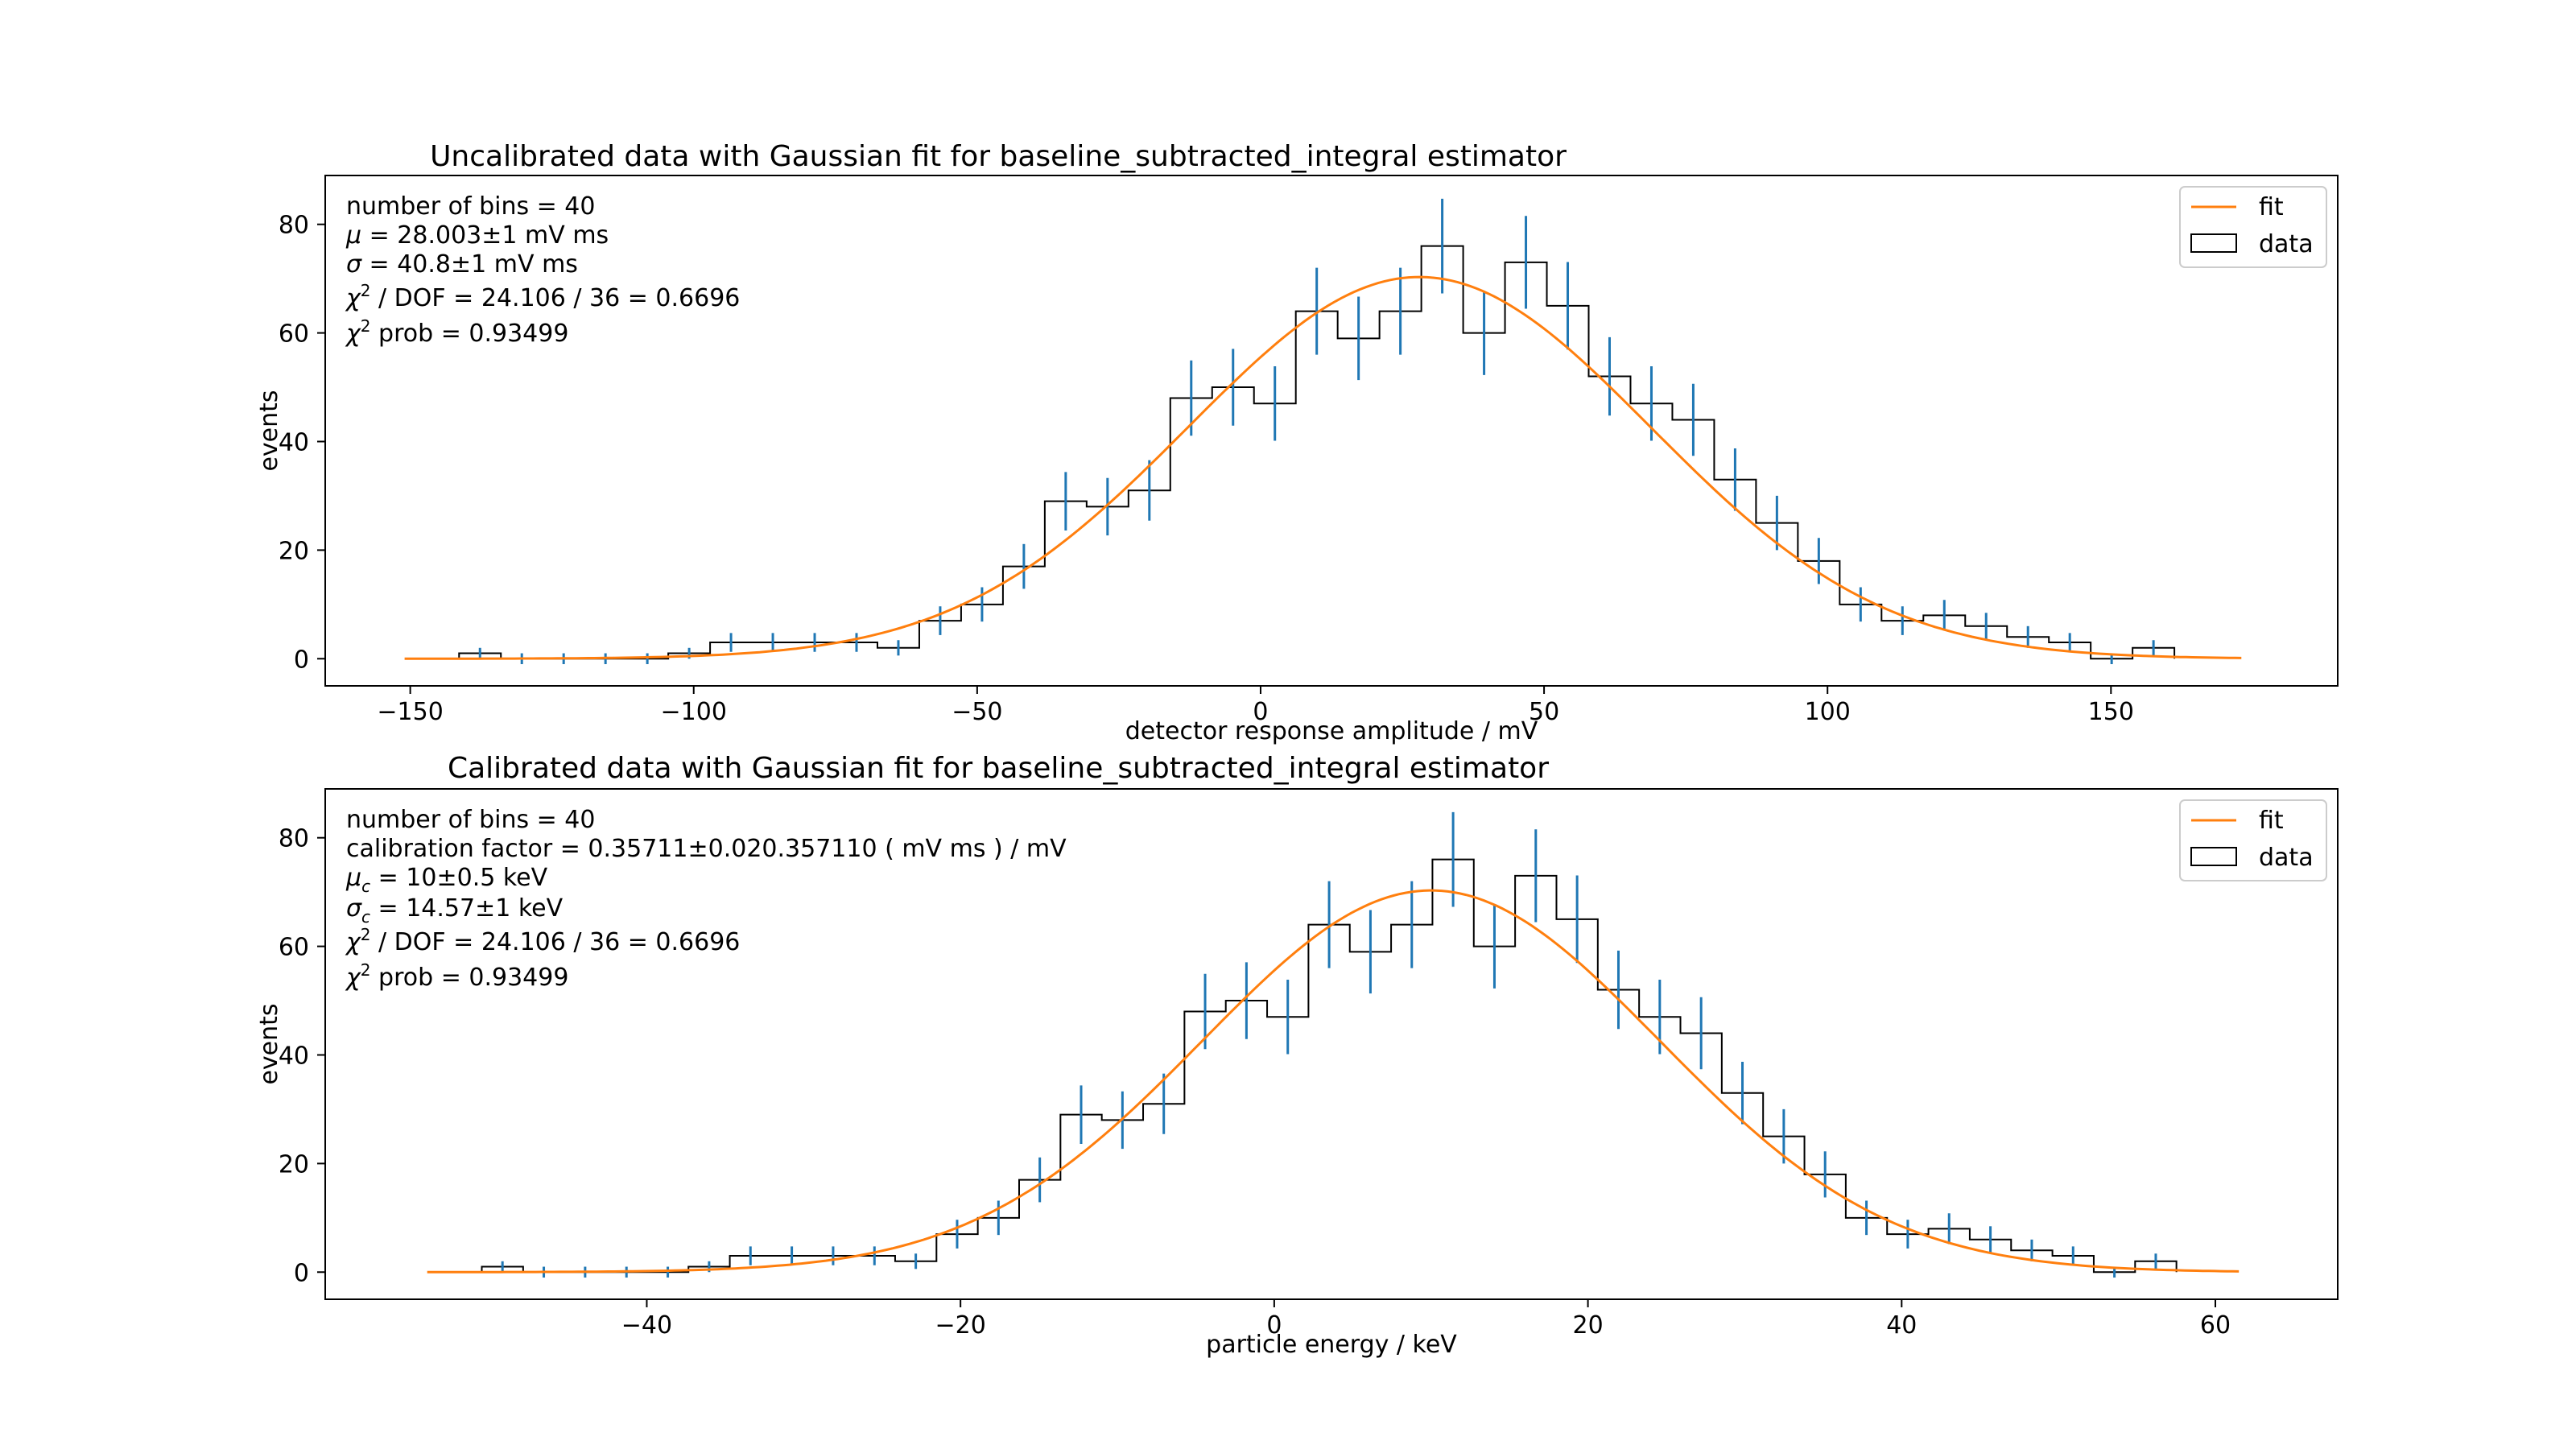 The width and height of the screenshot is (2576, 1449). Describe the element at coordinates (477, 235) in the screenshot. I see `annotation-mu: μ = 28.003±1 mV ms` at that location.